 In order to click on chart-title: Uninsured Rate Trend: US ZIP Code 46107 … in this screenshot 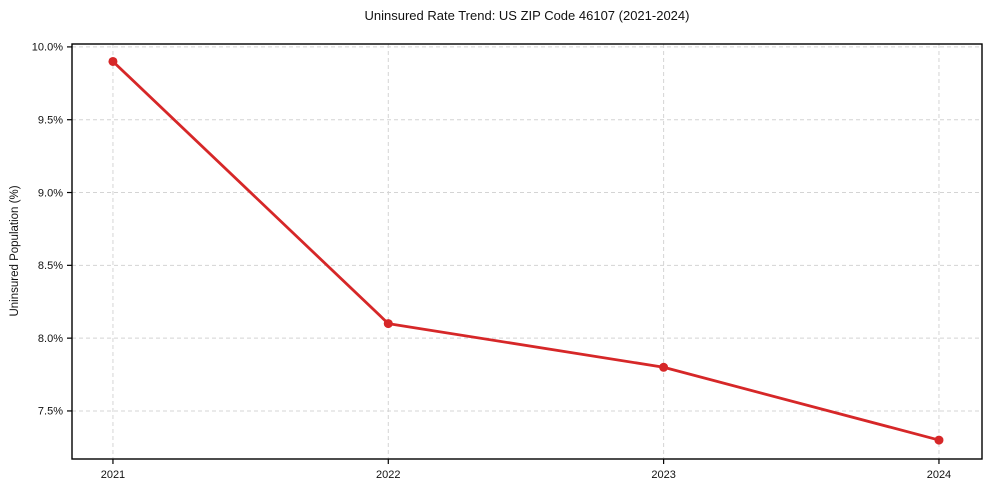, I will do `click(527, 15)`.